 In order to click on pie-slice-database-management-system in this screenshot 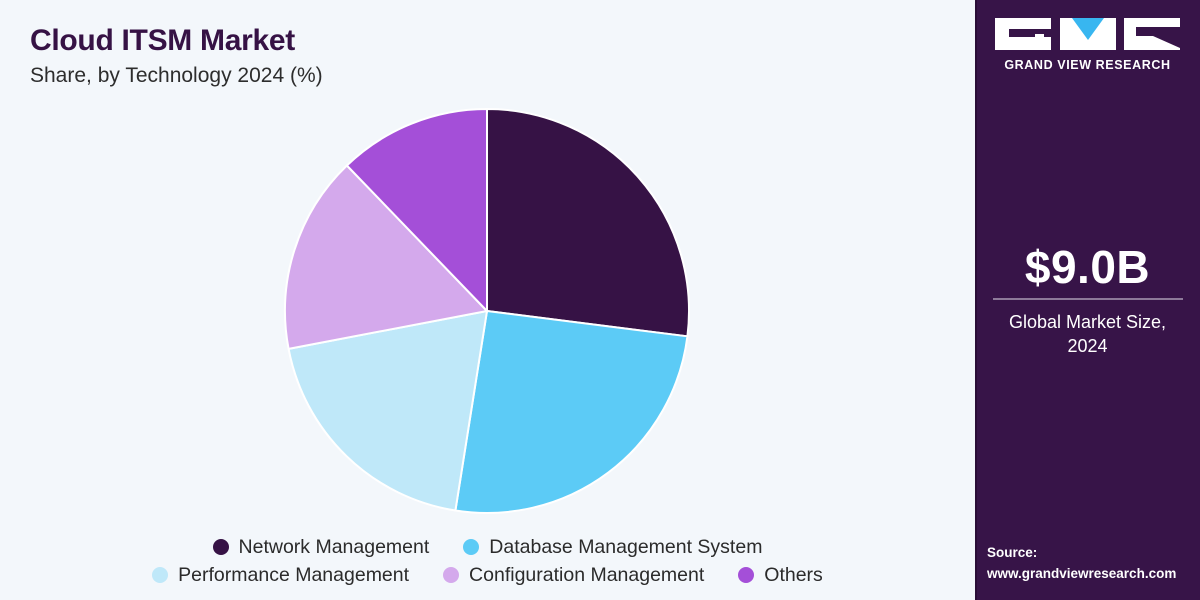, I will do `click(571, 412)`.